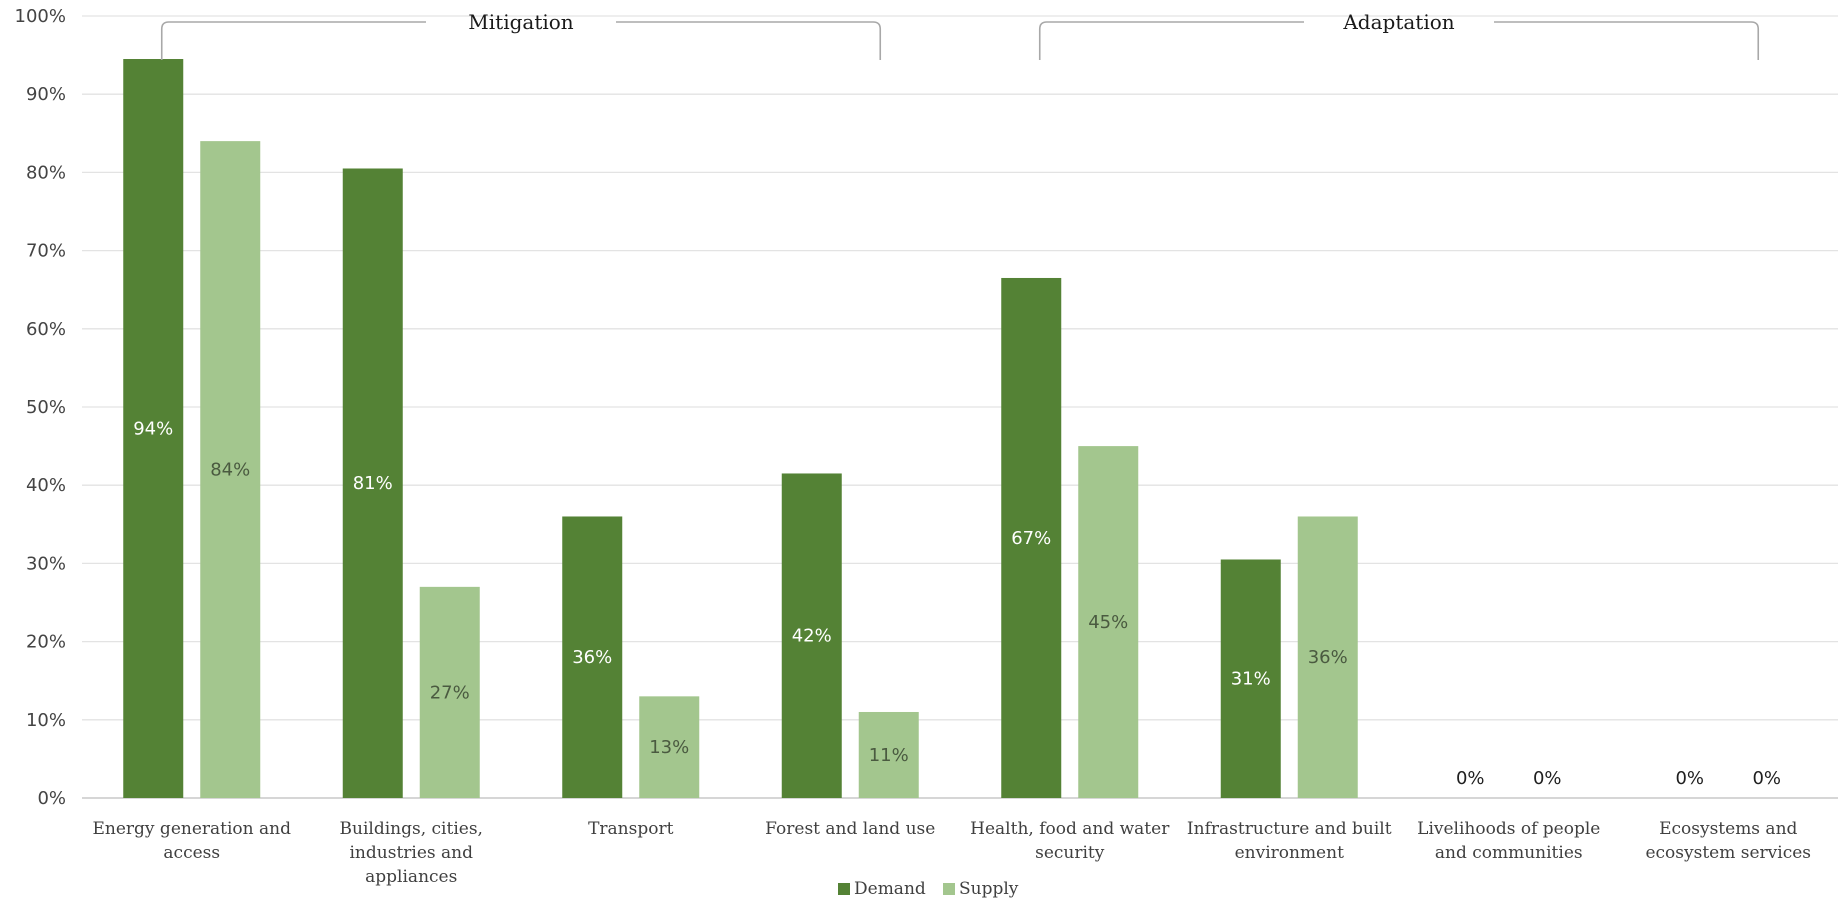 This screenshot has width=1838, height=900. I want to click on legend-label-supply: Supply, so click(989, 889).